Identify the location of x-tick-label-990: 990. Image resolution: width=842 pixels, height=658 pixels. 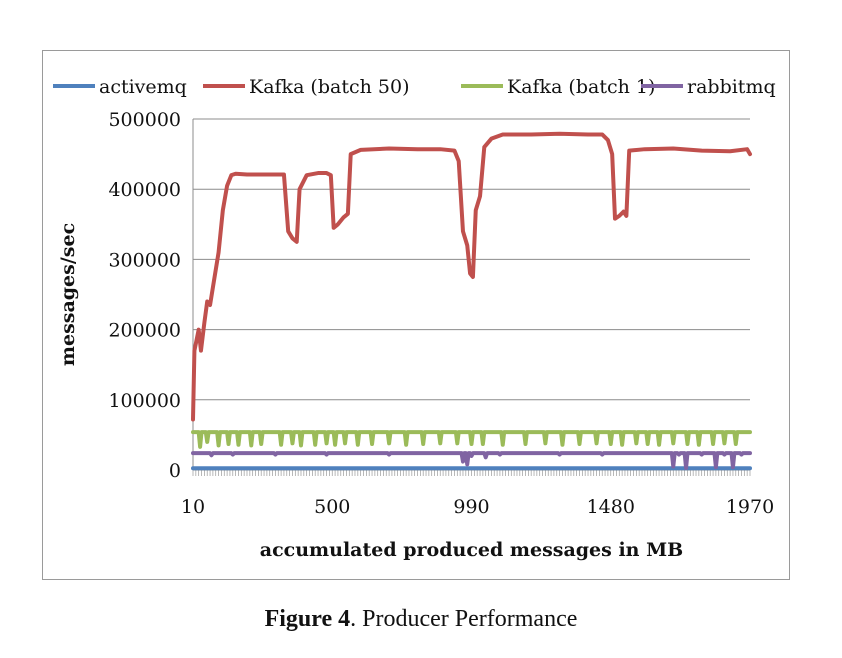
(471, 507).